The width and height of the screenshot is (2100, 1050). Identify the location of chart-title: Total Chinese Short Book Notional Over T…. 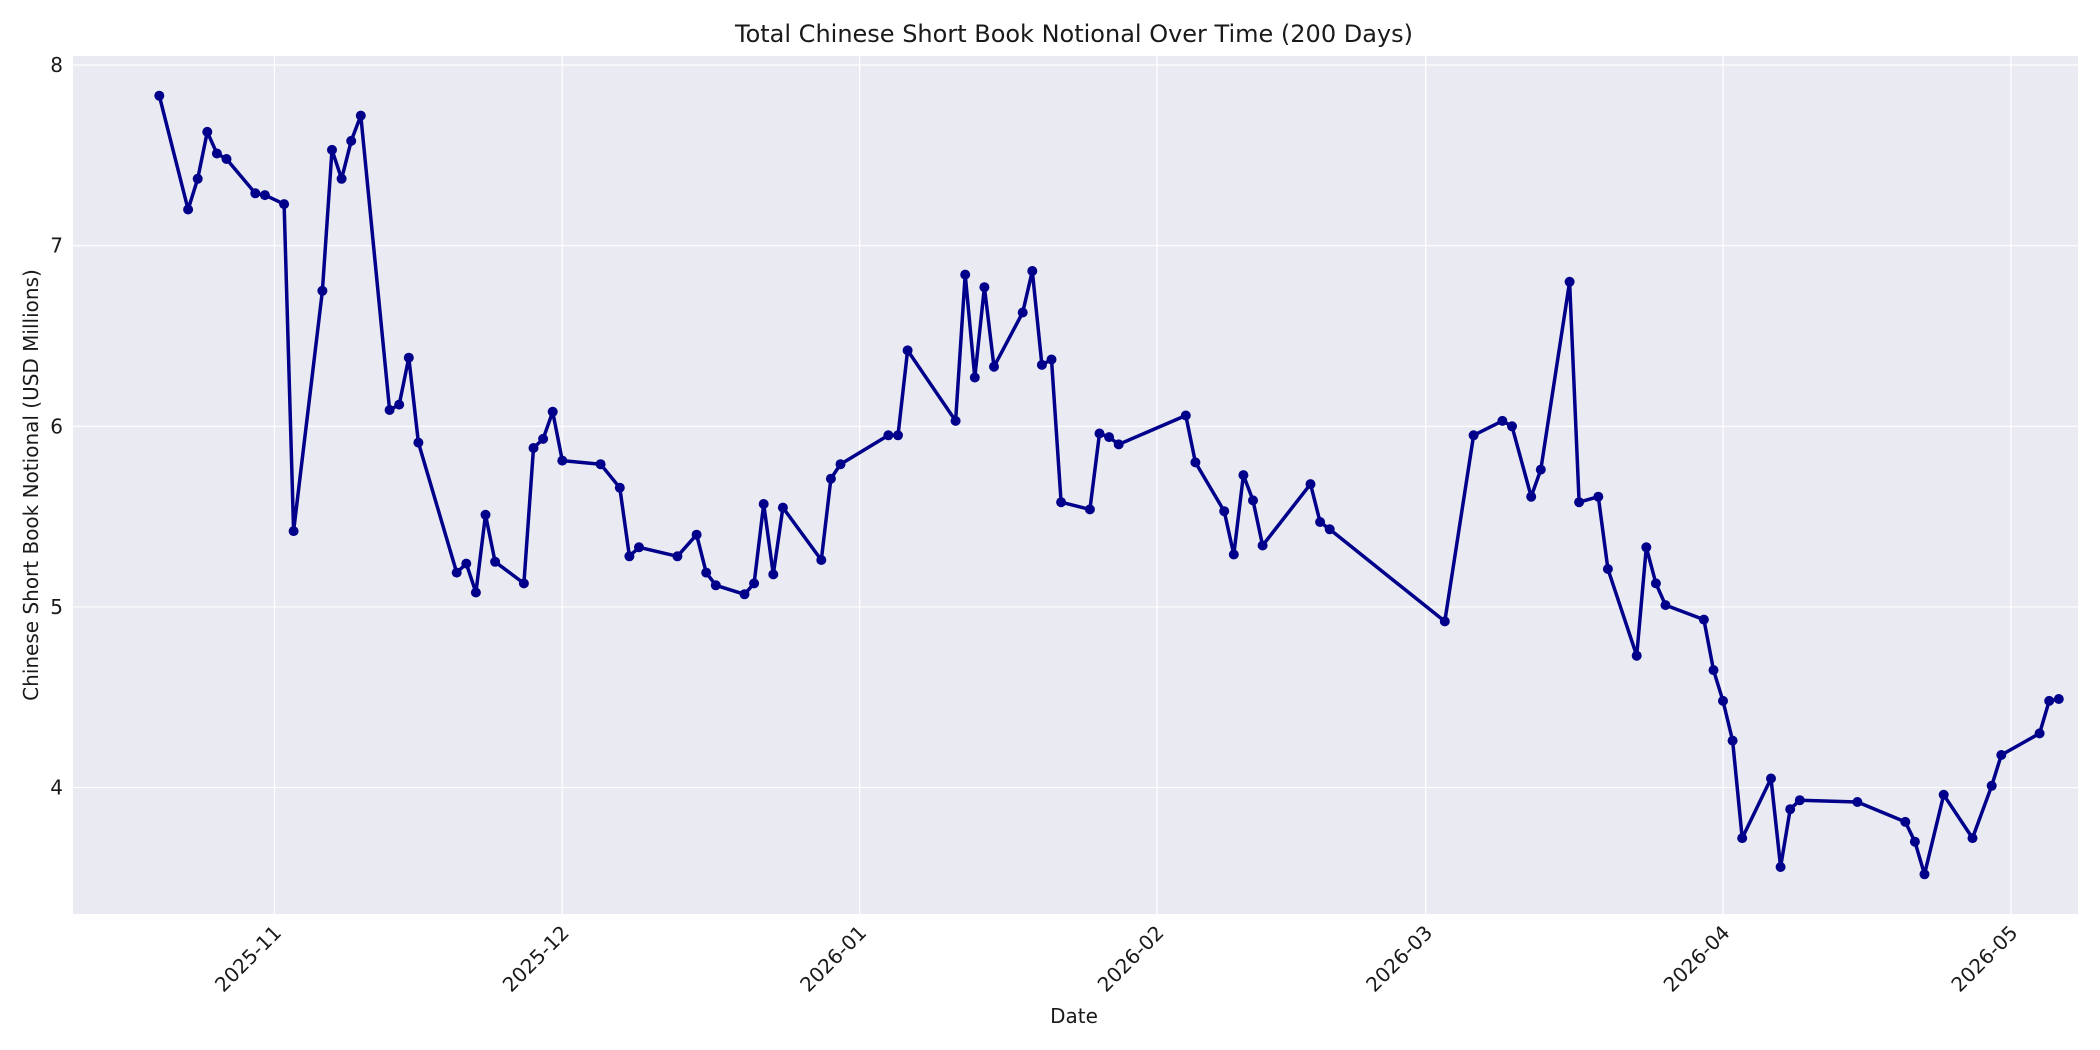
(1073, 34).